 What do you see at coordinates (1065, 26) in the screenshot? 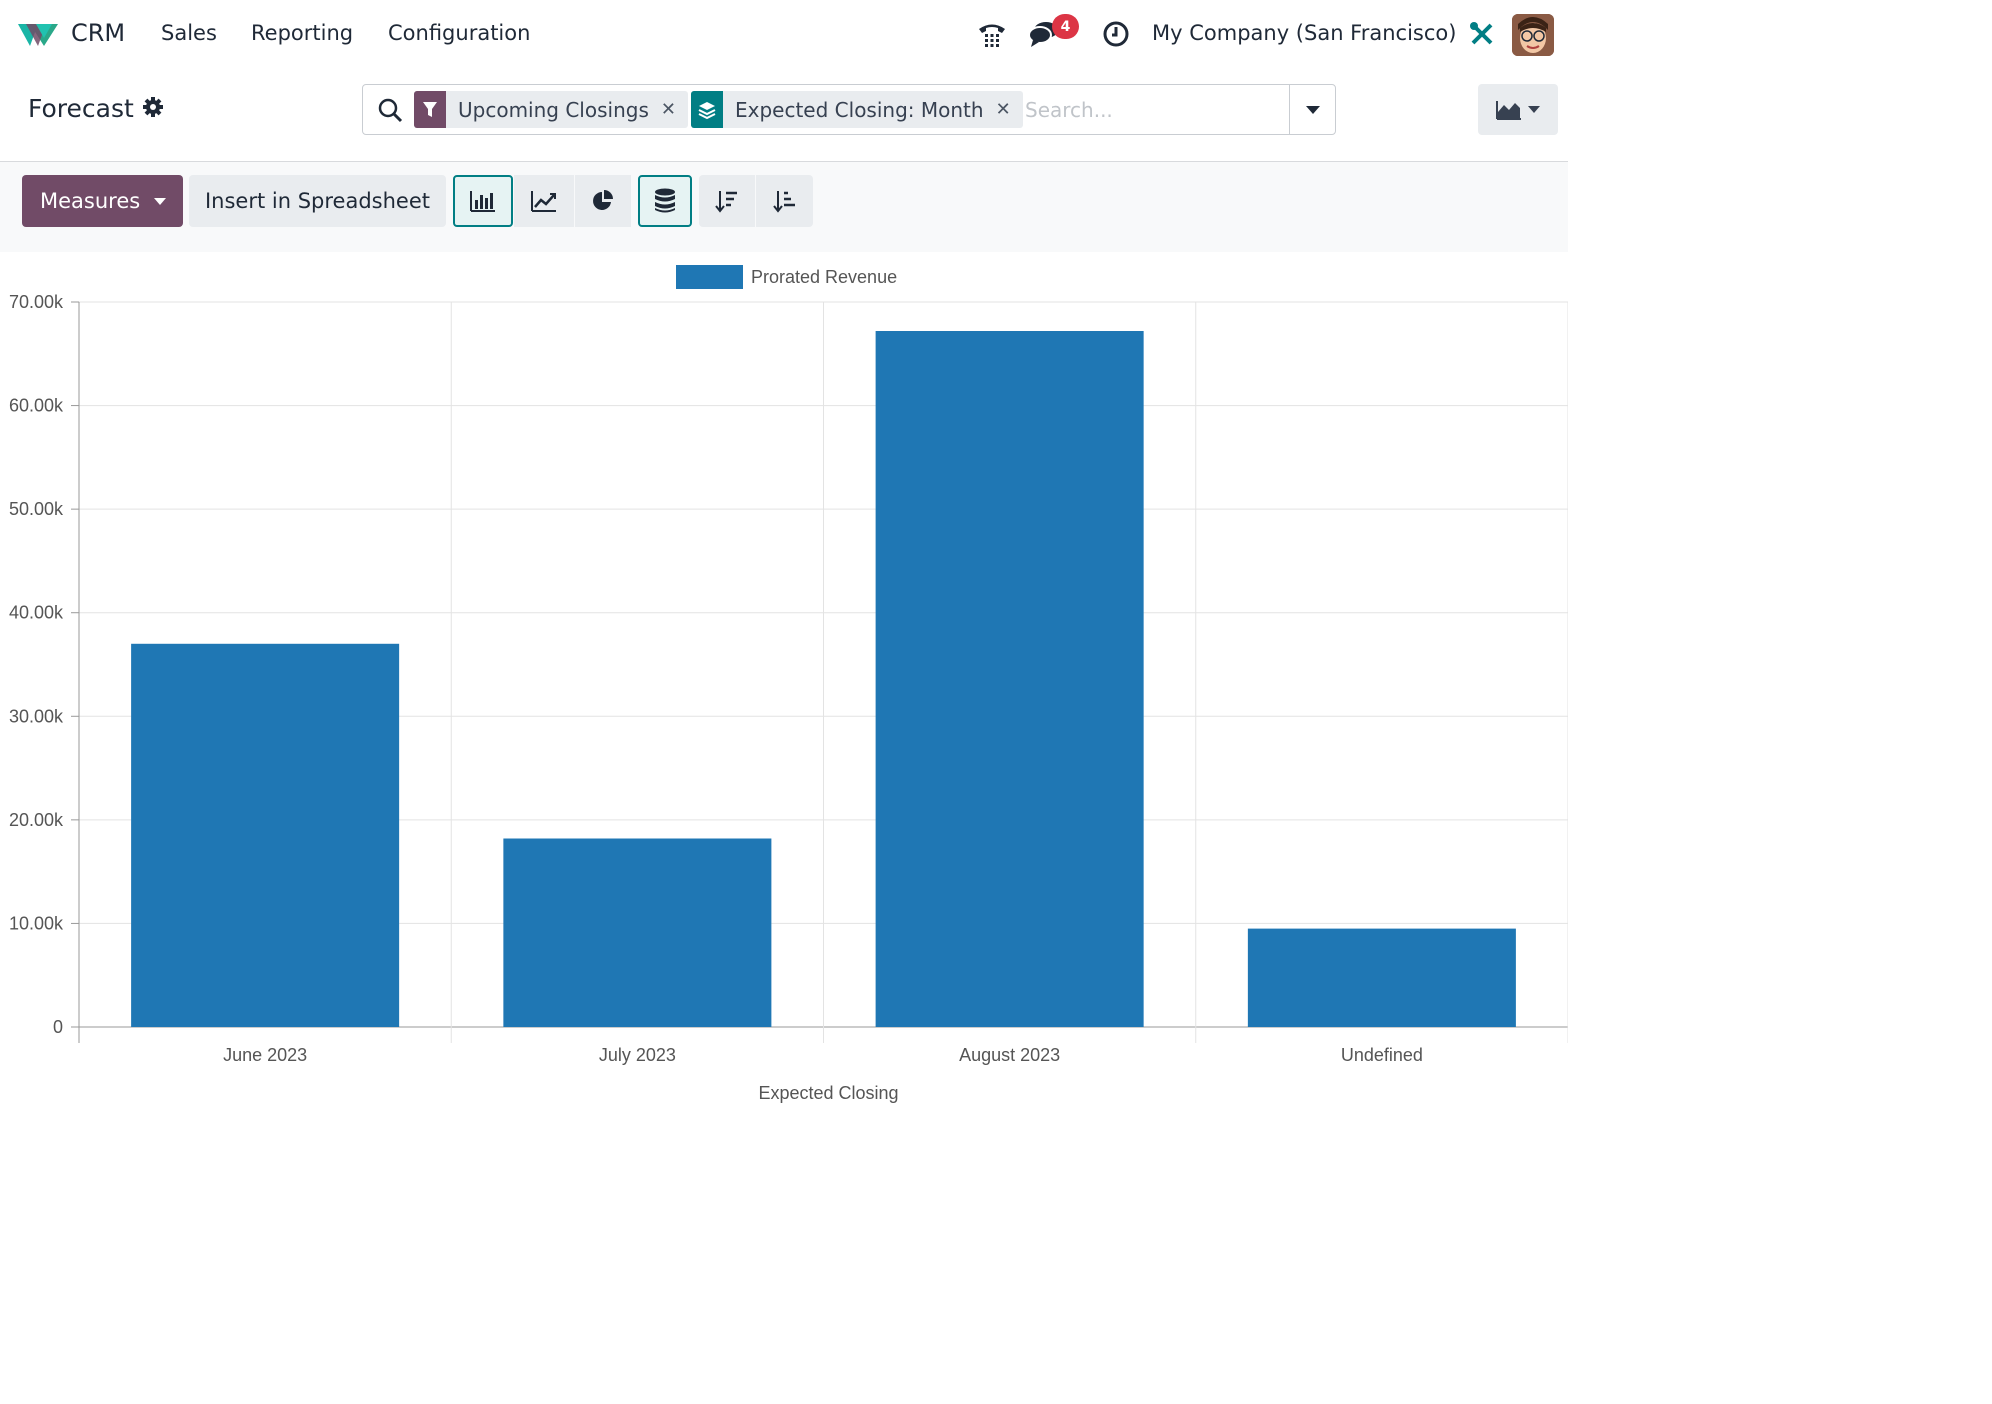
I see `messages-count-badge: 4` at bounding box center [1065, 26].